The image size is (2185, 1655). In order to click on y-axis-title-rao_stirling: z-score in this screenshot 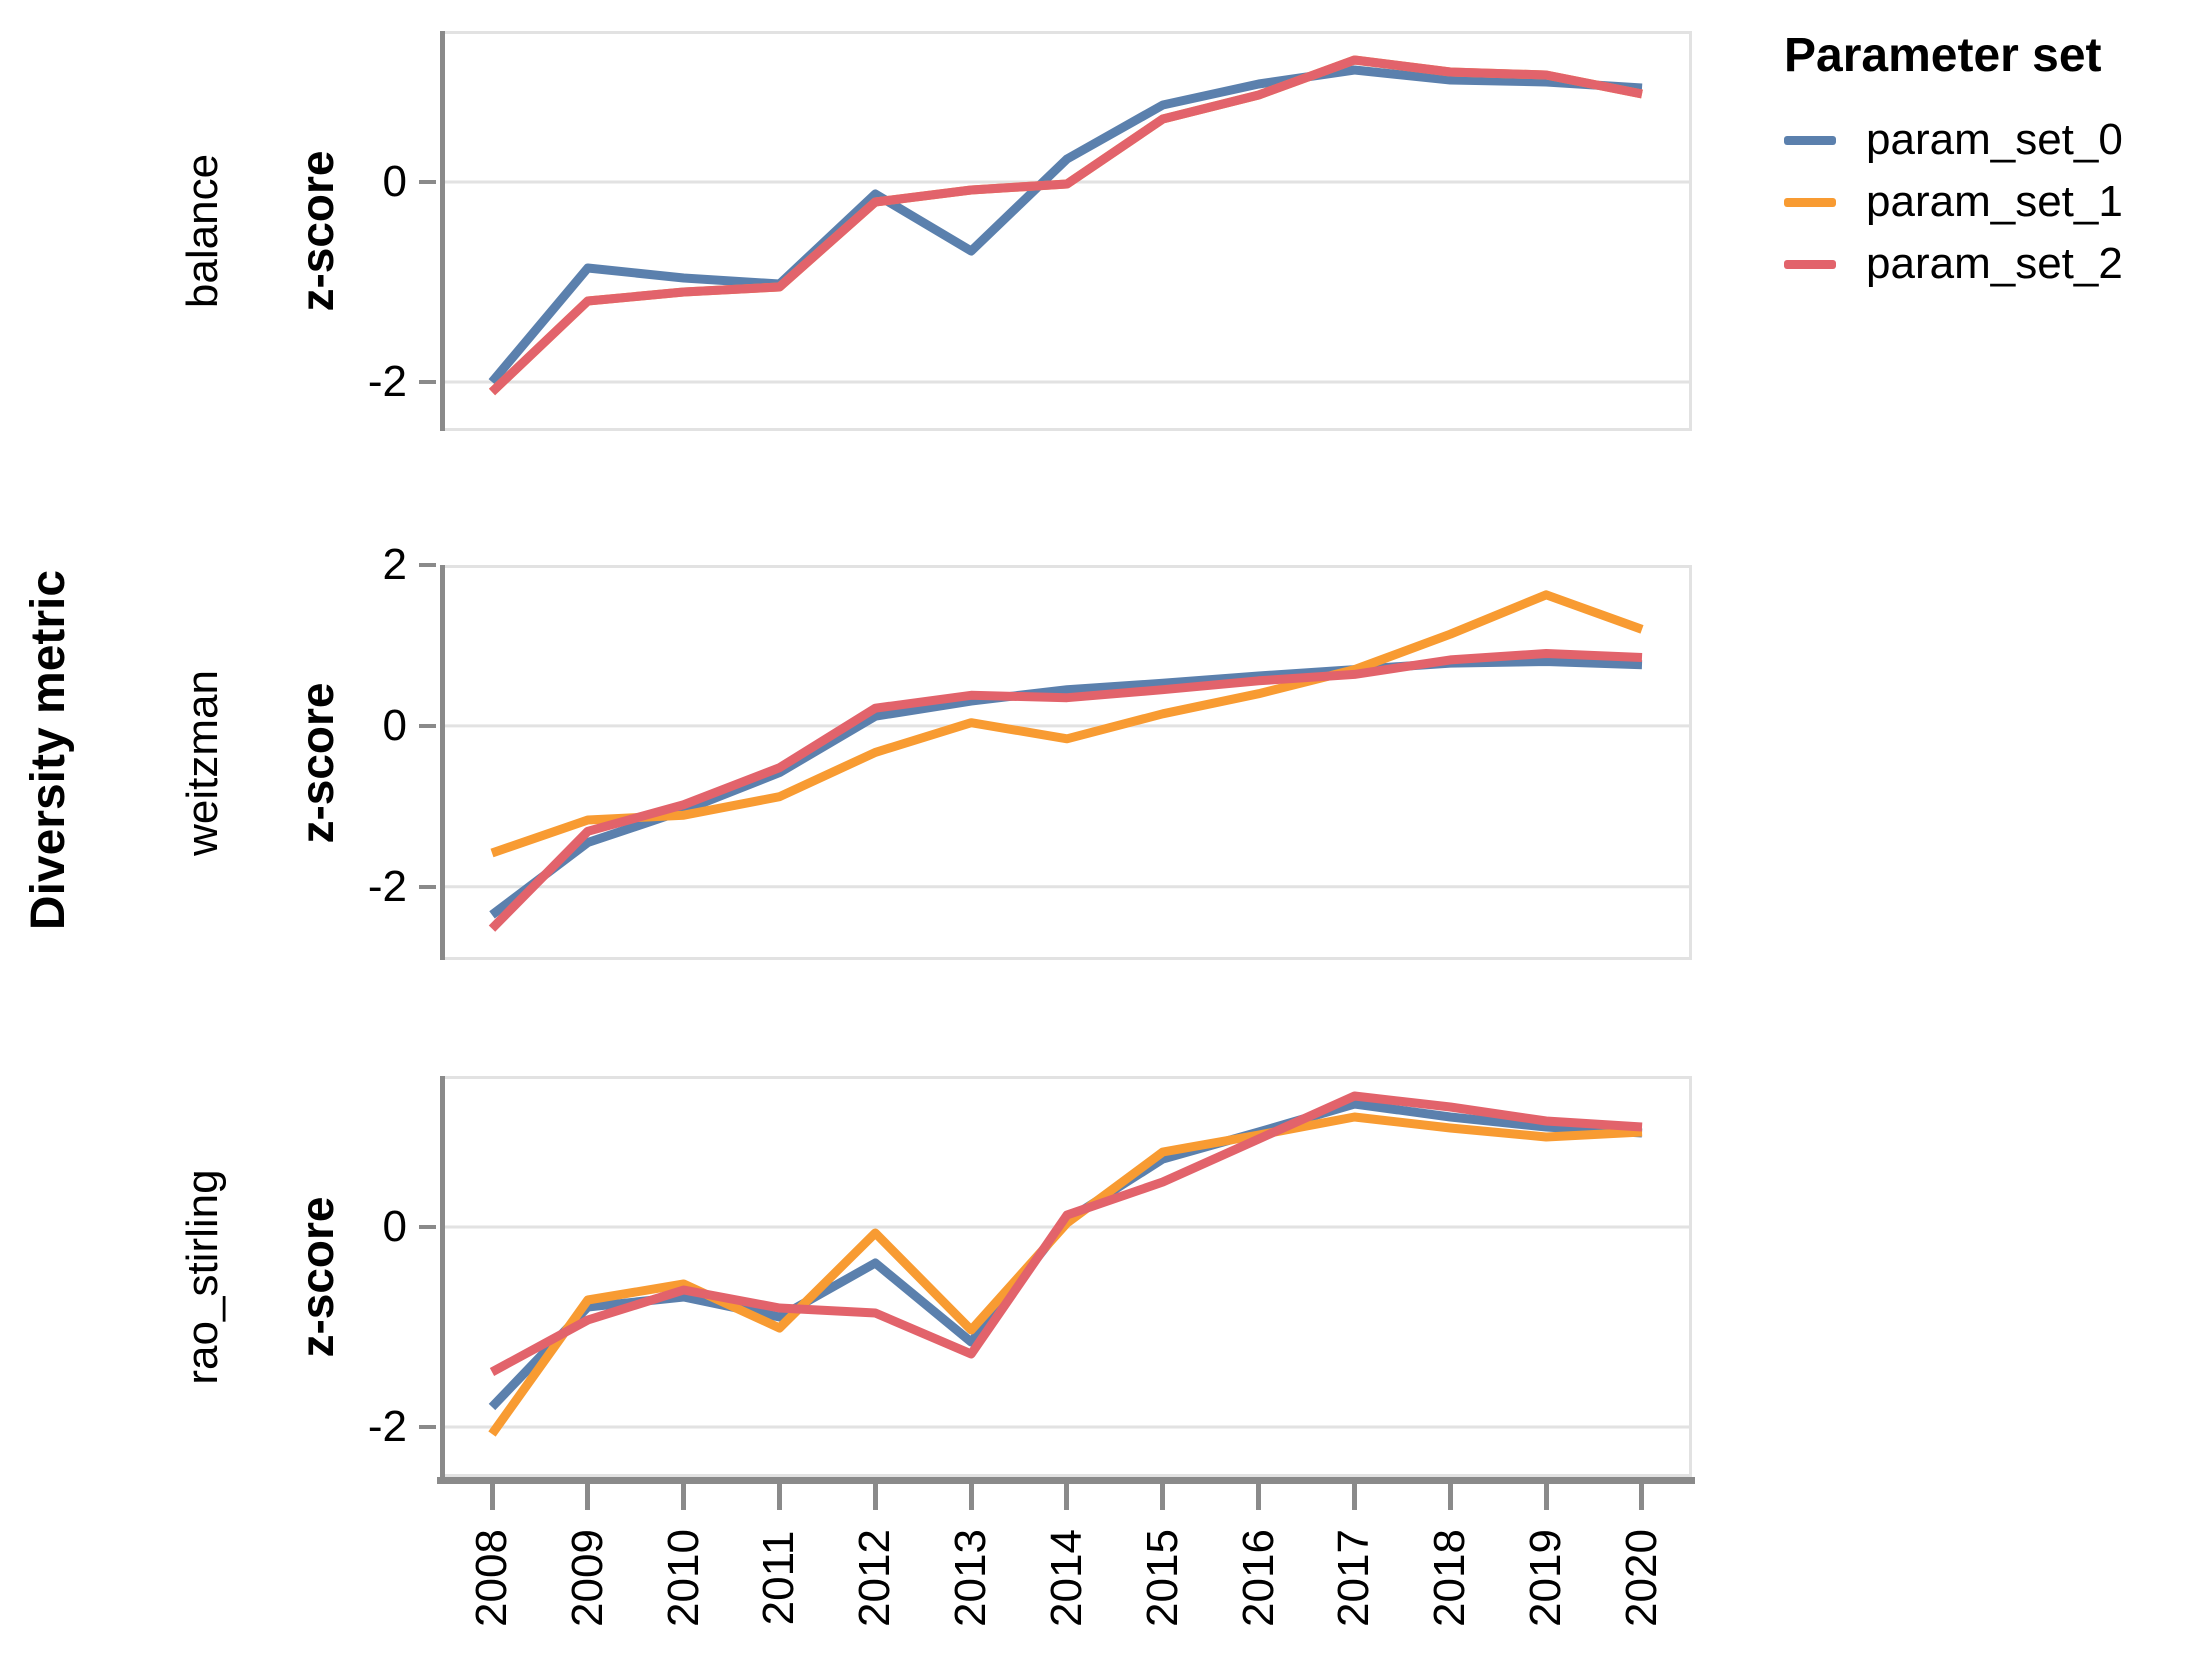, I will do `click(317, 1276)`.